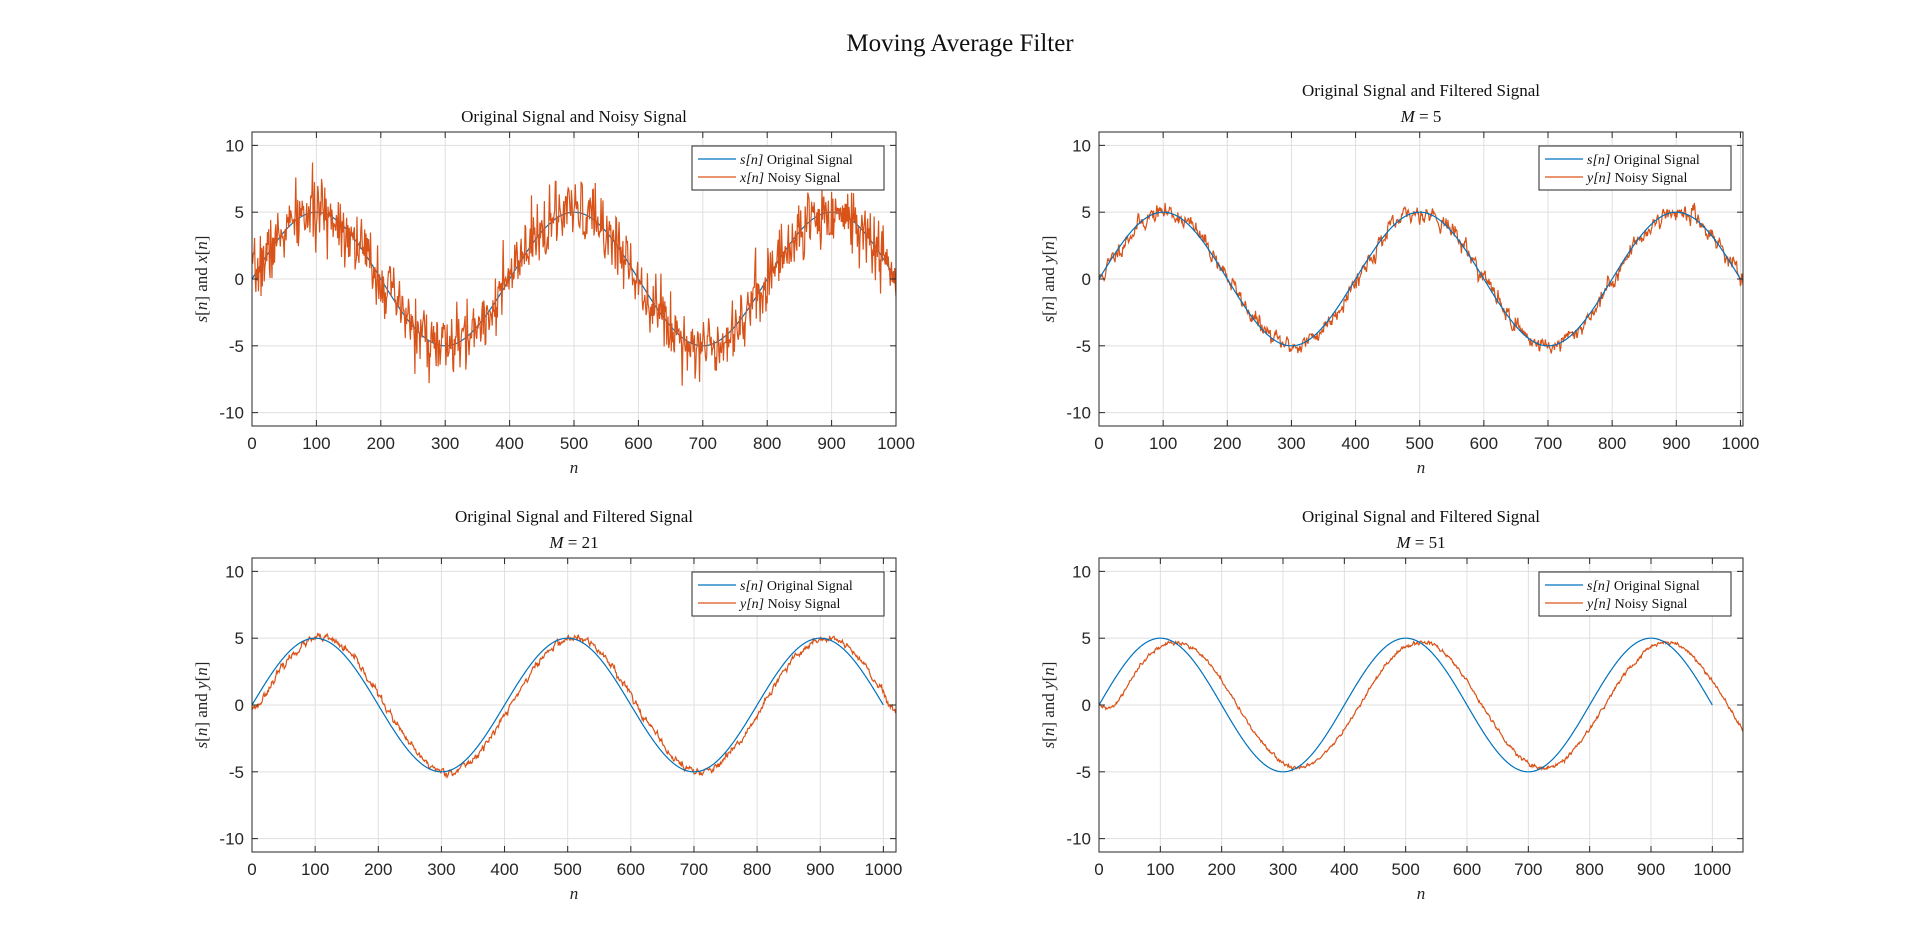 This screenshot has width=1920, height=948. I want to click on y-axis-label: s[n] and x[n], so click(201, 279).